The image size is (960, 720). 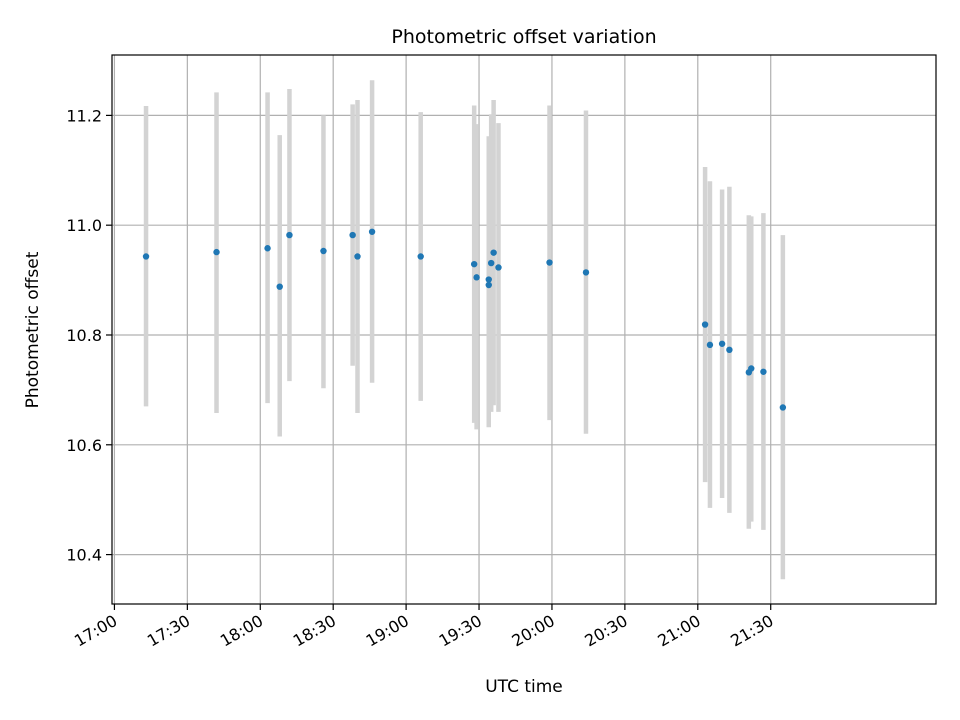 I want to click on x-tick-label: 19:30, so click(x=460, y=631).